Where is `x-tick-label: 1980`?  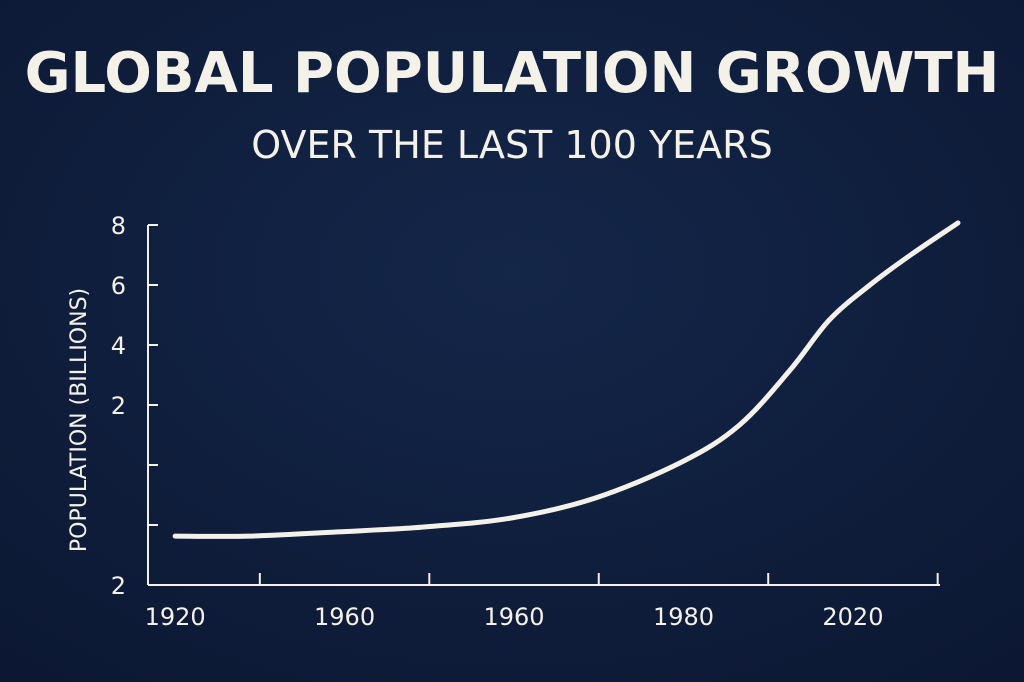
x-tick-label: 1980 is located at coordinates (683, 617).